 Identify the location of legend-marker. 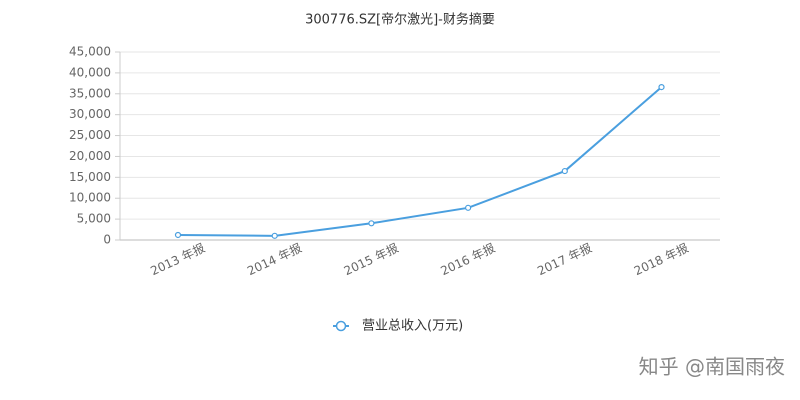
(341, 326).